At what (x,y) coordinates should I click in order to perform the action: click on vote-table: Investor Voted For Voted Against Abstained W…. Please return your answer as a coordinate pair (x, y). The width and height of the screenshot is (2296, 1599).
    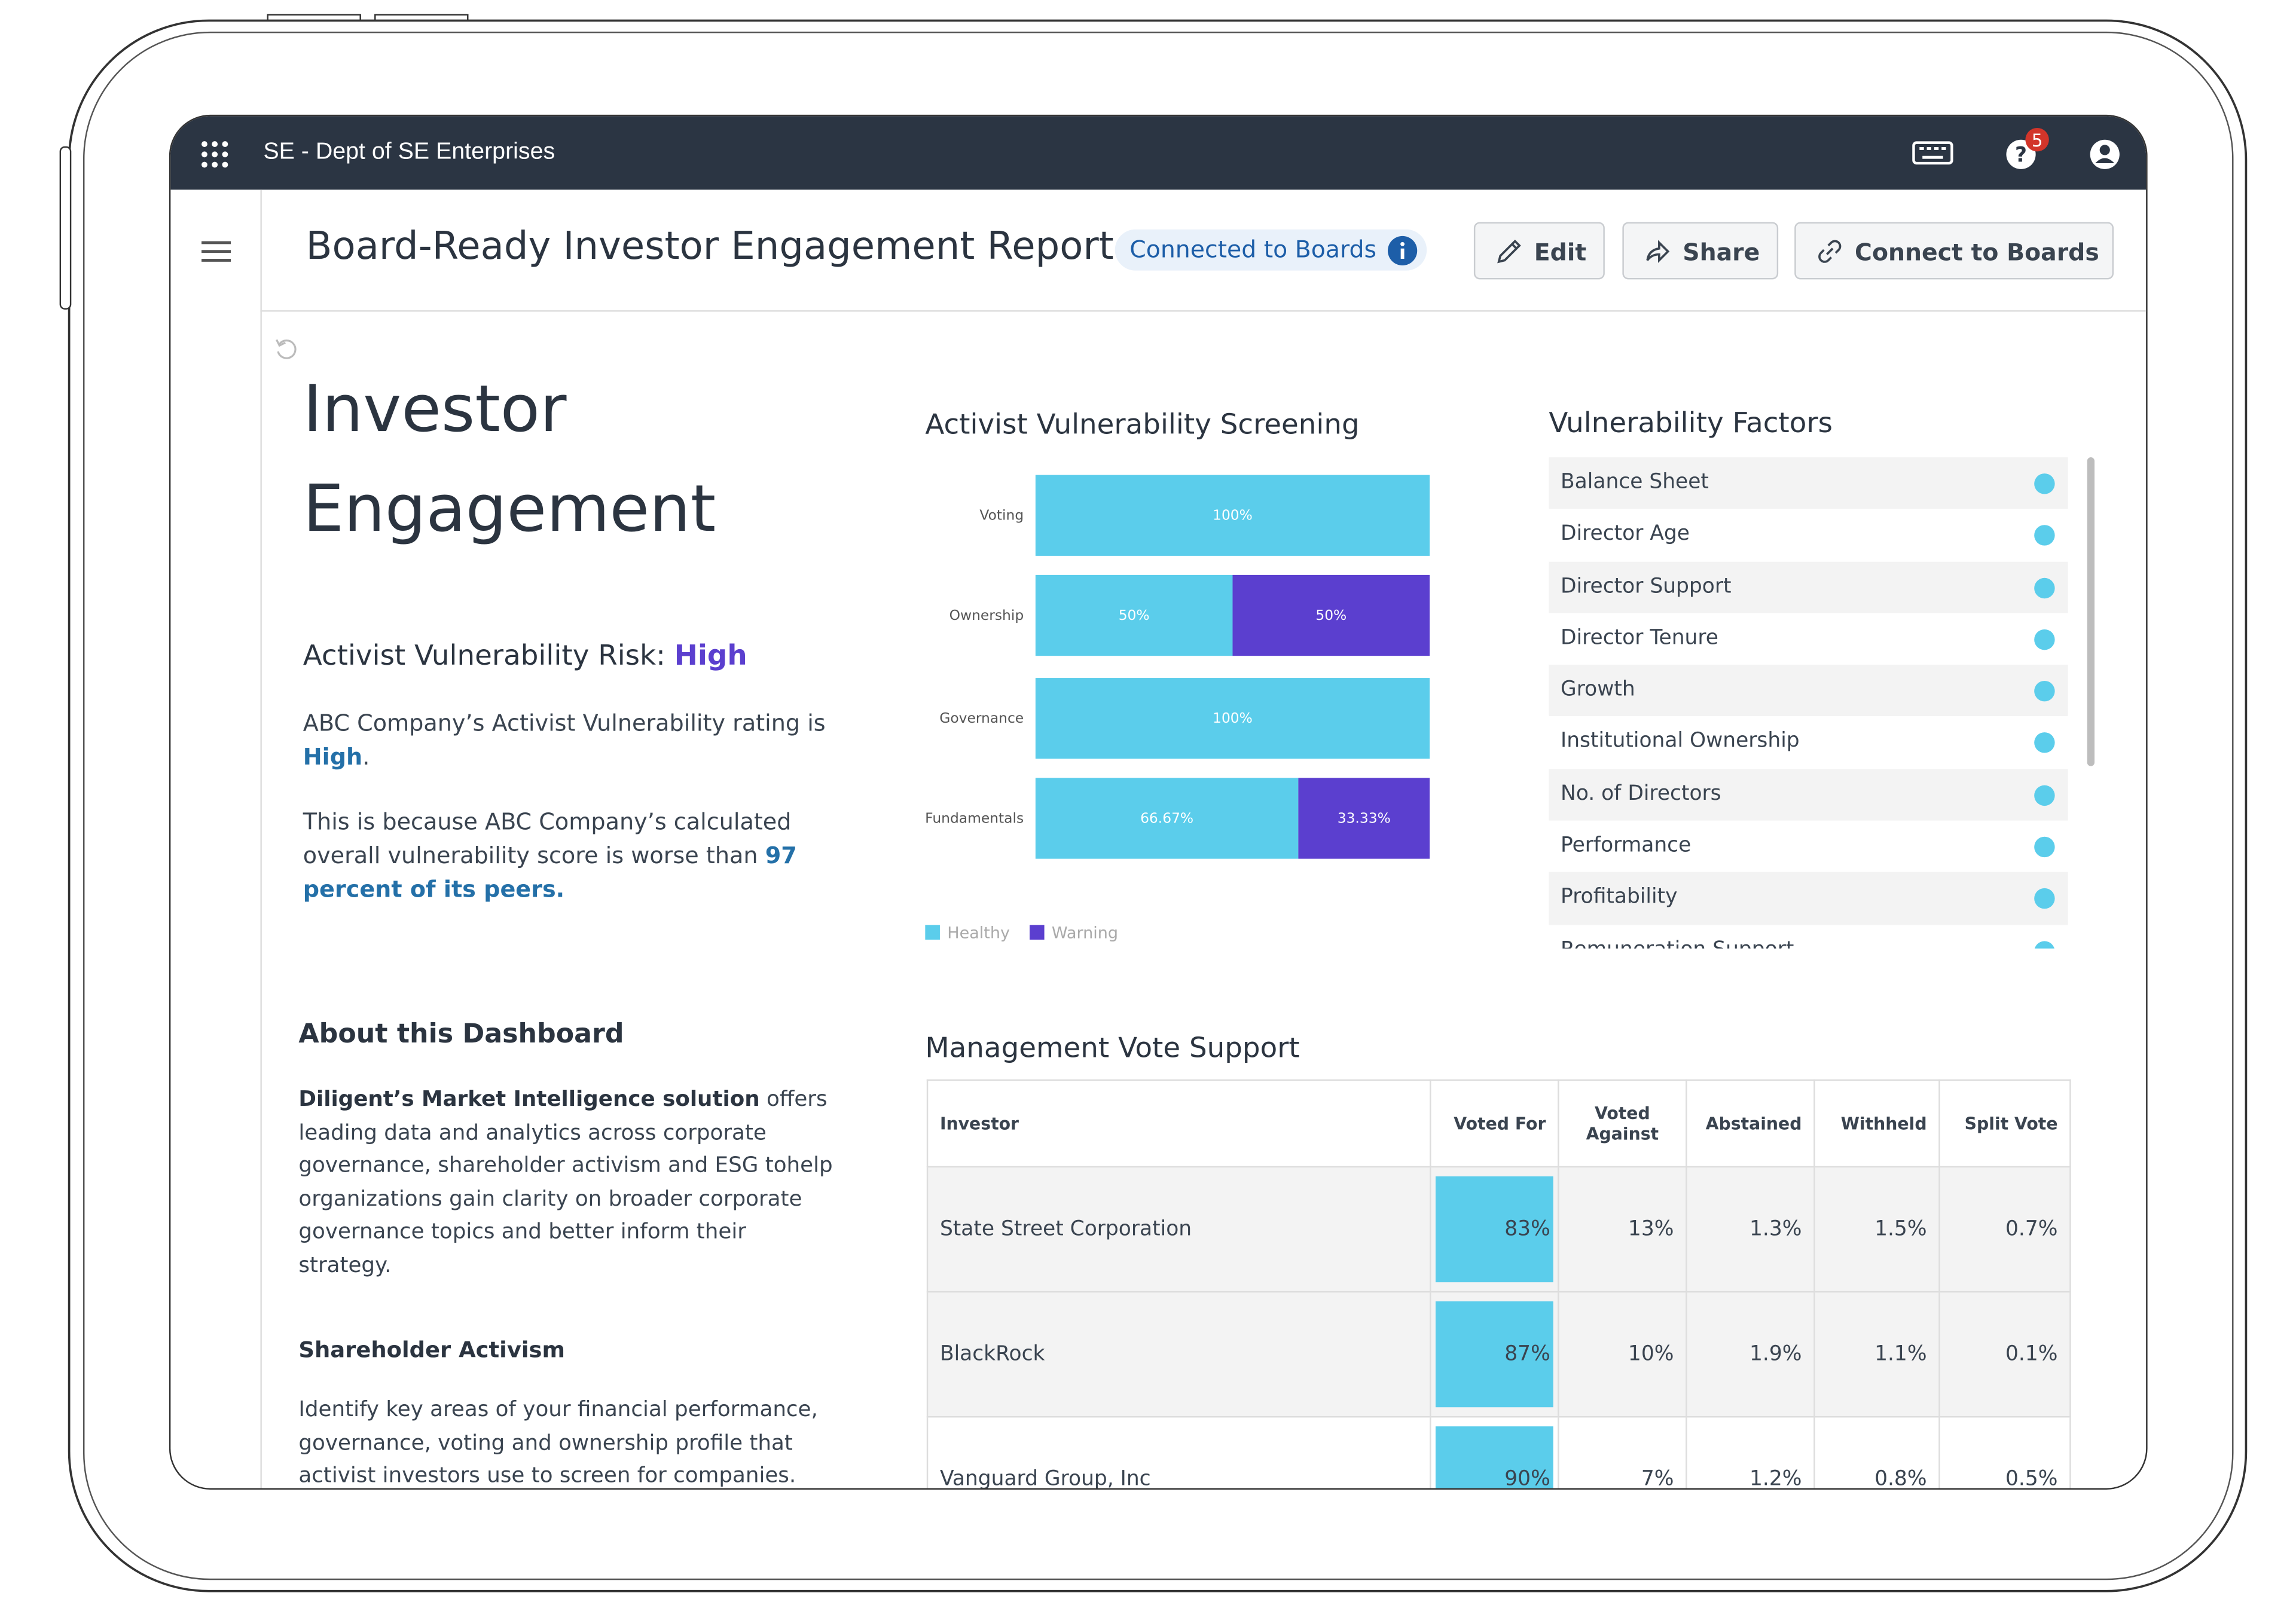
    Looking at the image, I should click on (1498, 1283).